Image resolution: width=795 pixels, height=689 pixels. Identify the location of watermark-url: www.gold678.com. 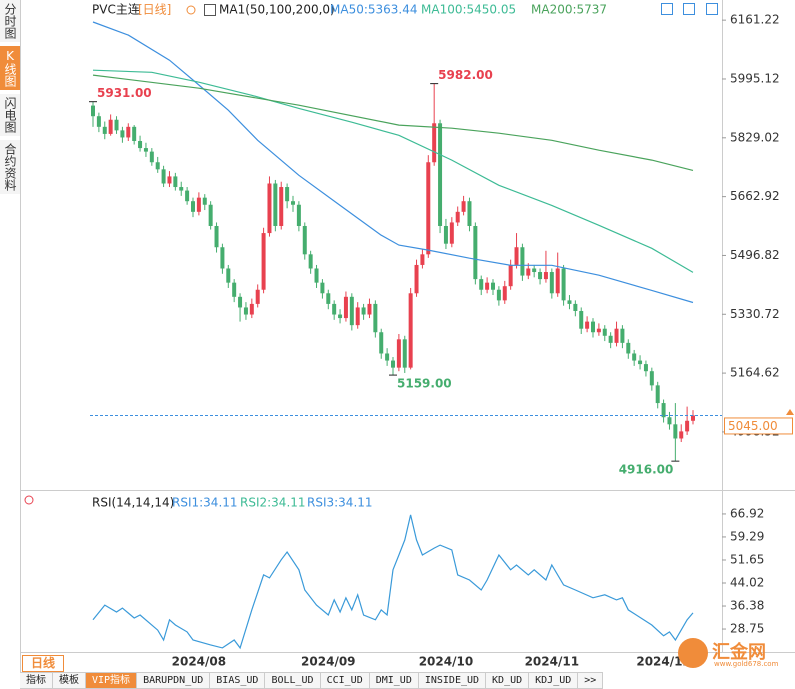
(746, 664).